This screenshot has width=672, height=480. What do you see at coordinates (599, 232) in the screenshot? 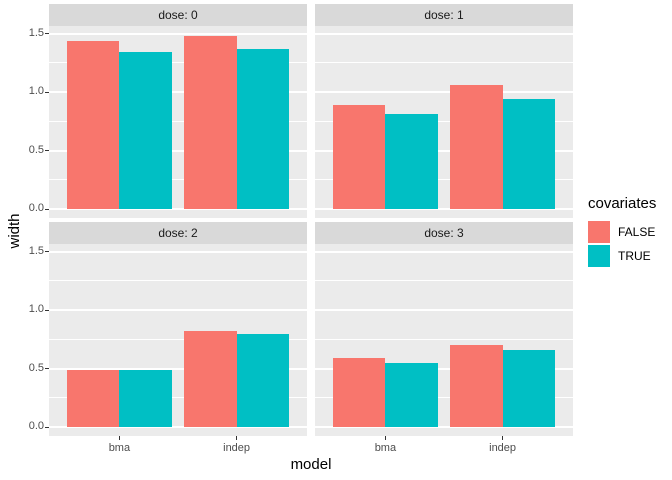
I see `legend-key-swatch-false` at bounding box center [599, 232].